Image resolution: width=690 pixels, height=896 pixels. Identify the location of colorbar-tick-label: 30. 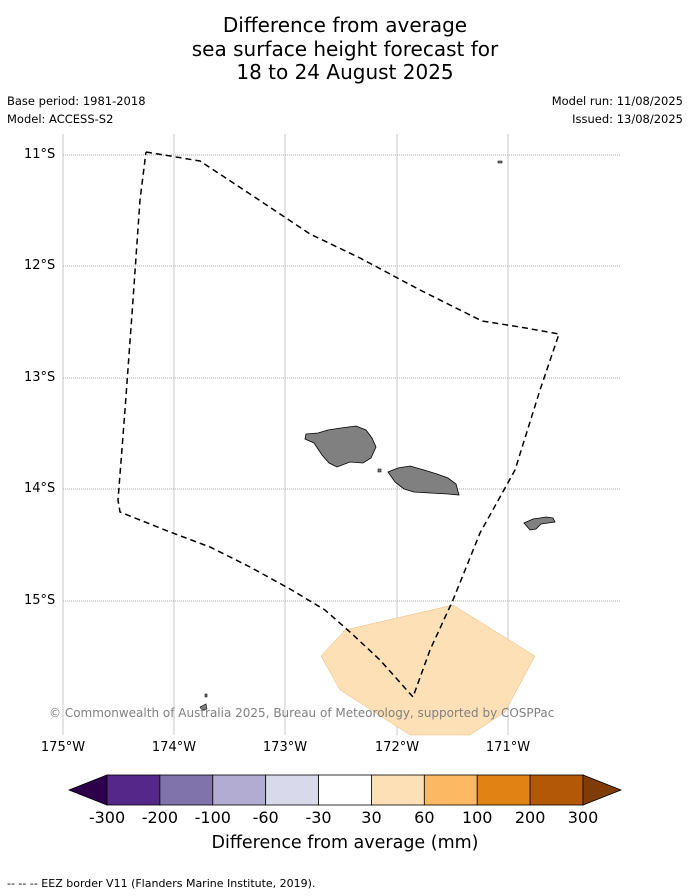
(371, 817).